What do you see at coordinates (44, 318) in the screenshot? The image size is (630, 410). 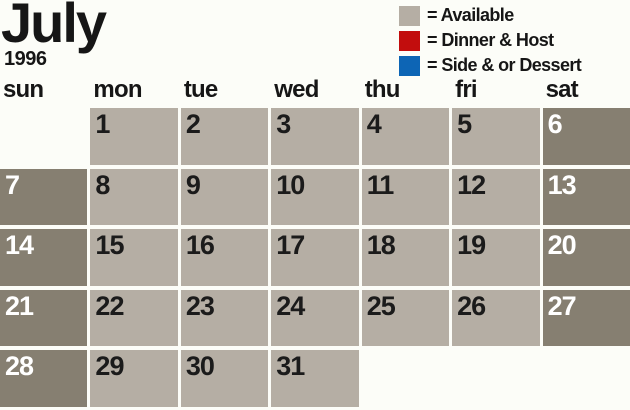 I see `day-cell-21: 21` at bounding box center [44, 318].